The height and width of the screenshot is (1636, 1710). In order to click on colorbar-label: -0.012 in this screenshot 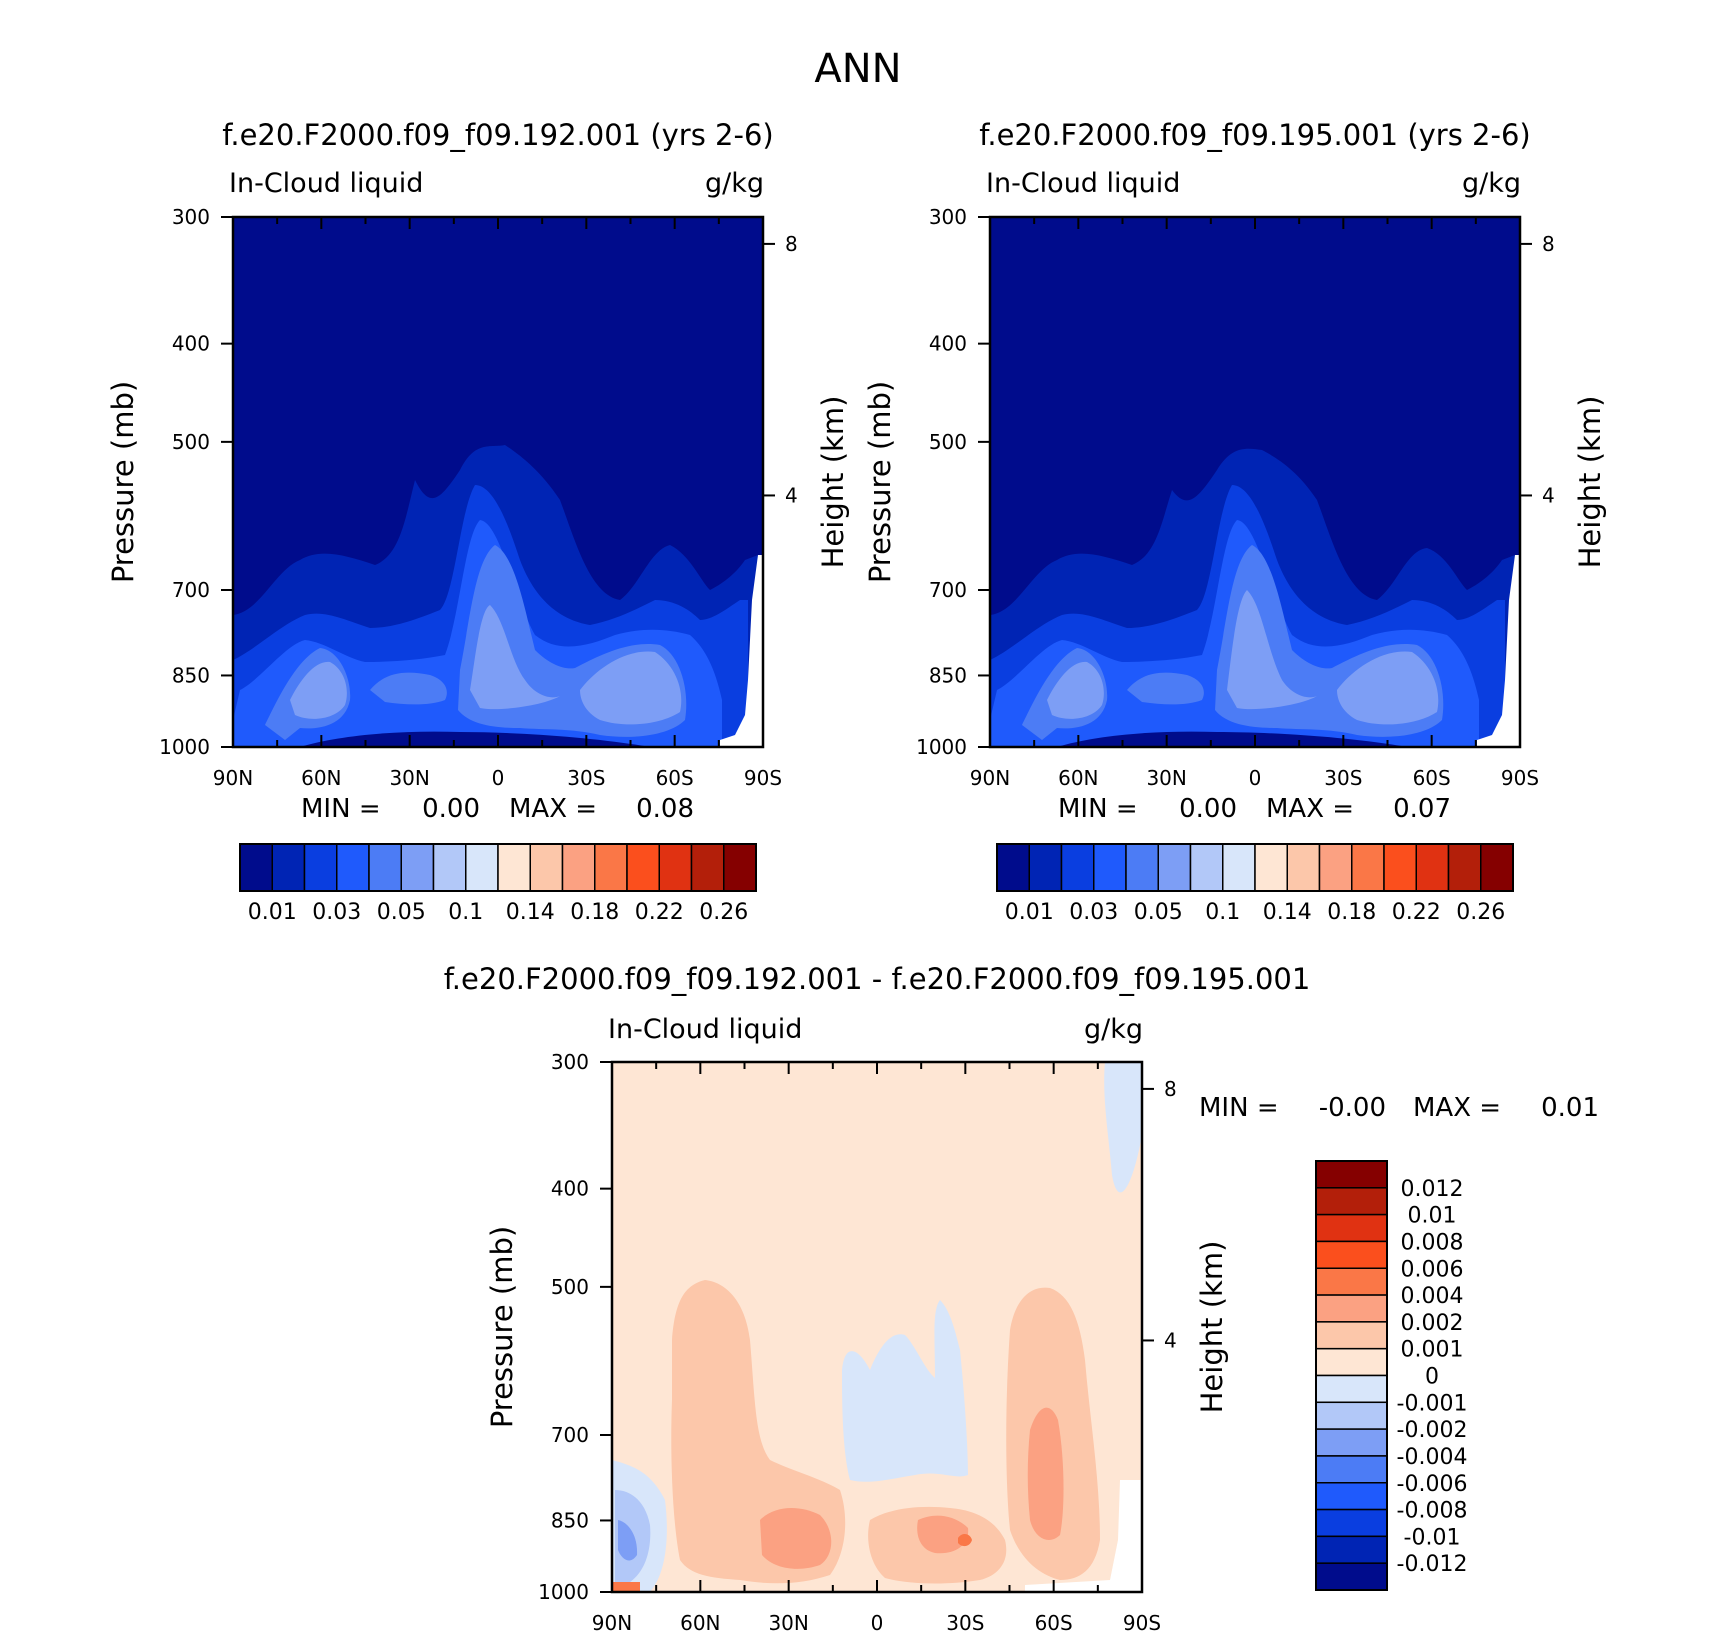, I will do `click(1432, 1564)`.